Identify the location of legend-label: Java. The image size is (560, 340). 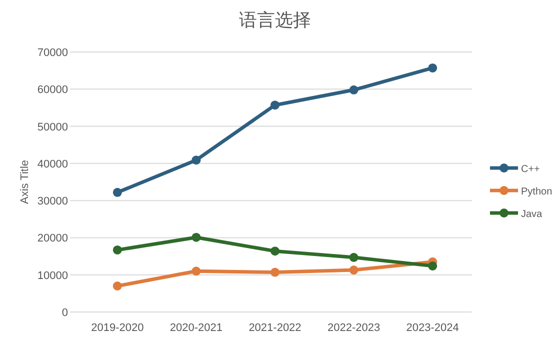
(532, 214).